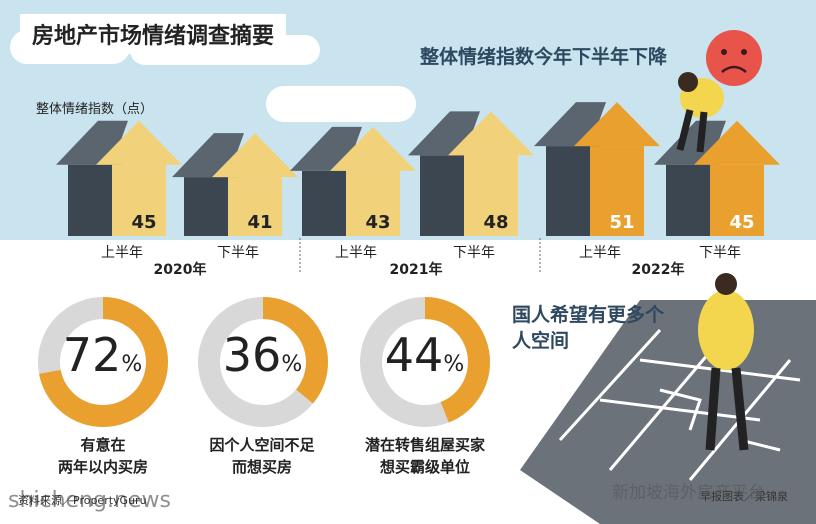  What do you see at coordinates (658, 269) in the screenshot?
I see `year-label: 2022年` at bounding box center [658, 269].